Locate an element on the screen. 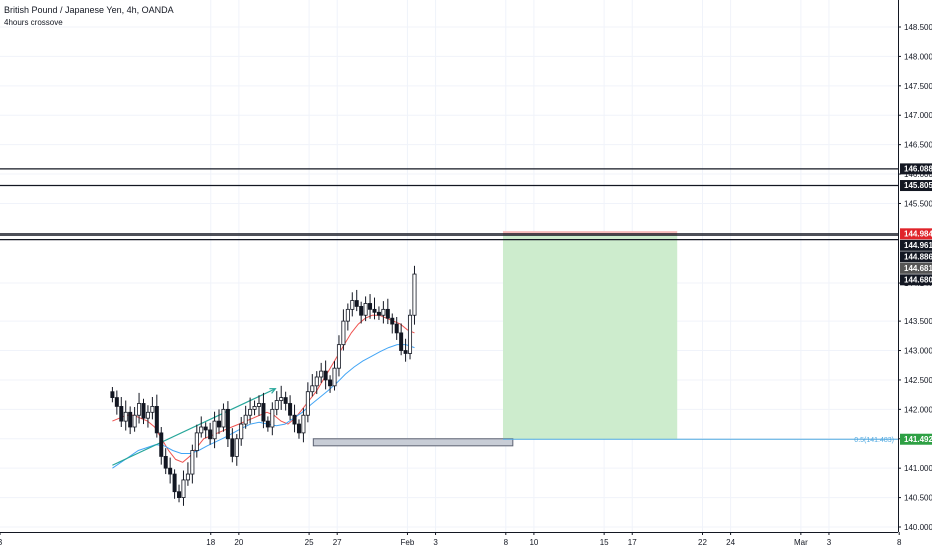 This screenshot has height=550, width=932. time-tick-label: 22 is located at coordinates (702, 542).